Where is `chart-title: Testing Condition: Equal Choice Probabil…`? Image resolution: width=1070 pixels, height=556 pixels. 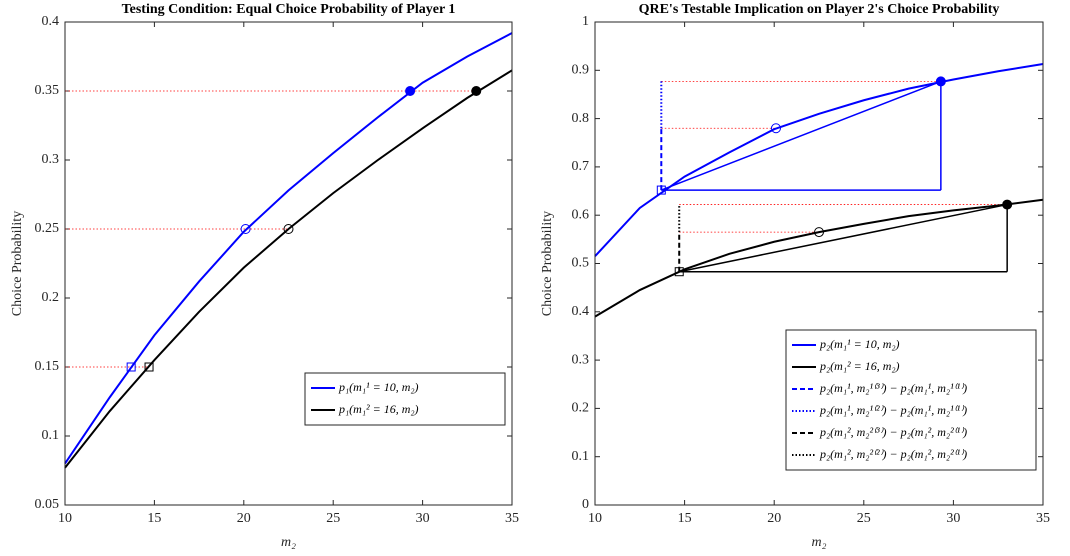 chart-title: Testing Condition: Equal Choice Probabil… is located at coordinates (289, 9).